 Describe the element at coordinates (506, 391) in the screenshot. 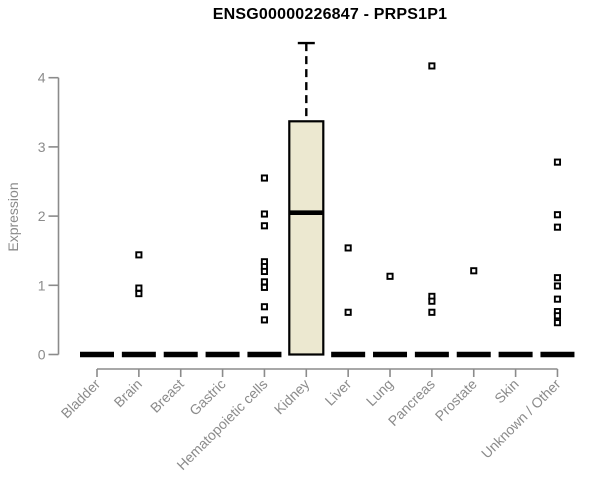

I see `x-category-label: Skin` at that location.